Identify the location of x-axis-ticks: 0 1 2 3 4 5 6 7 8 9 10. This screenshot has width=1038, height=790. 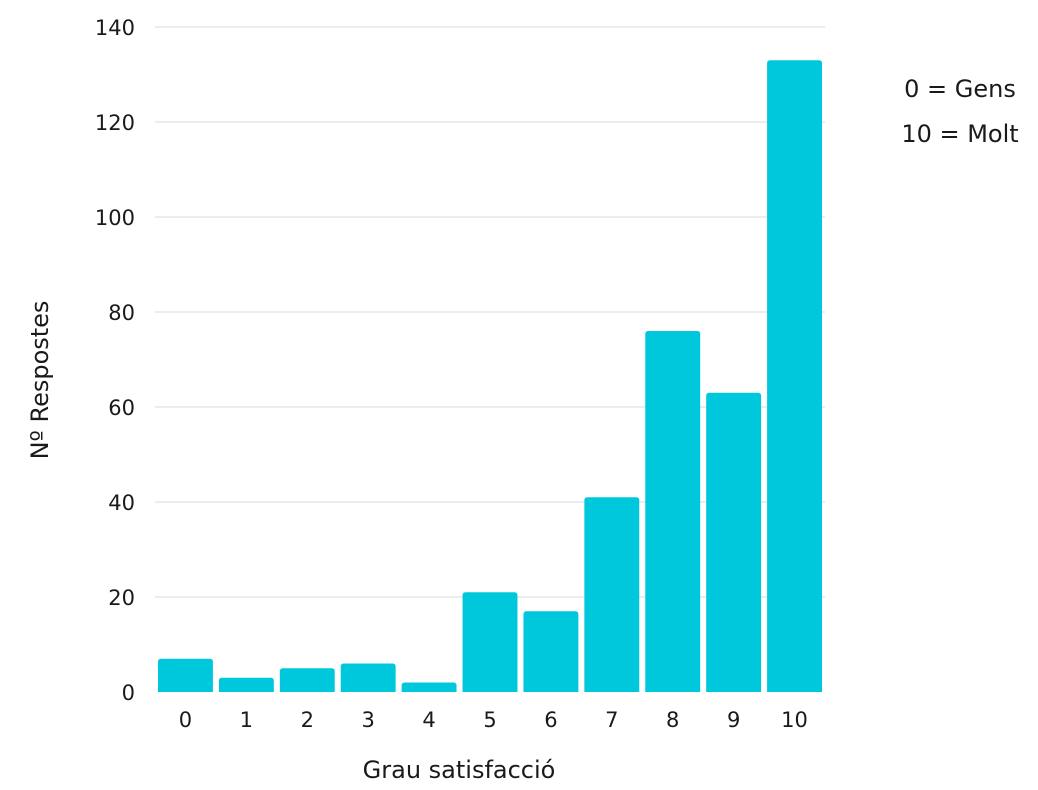
(493, 720).